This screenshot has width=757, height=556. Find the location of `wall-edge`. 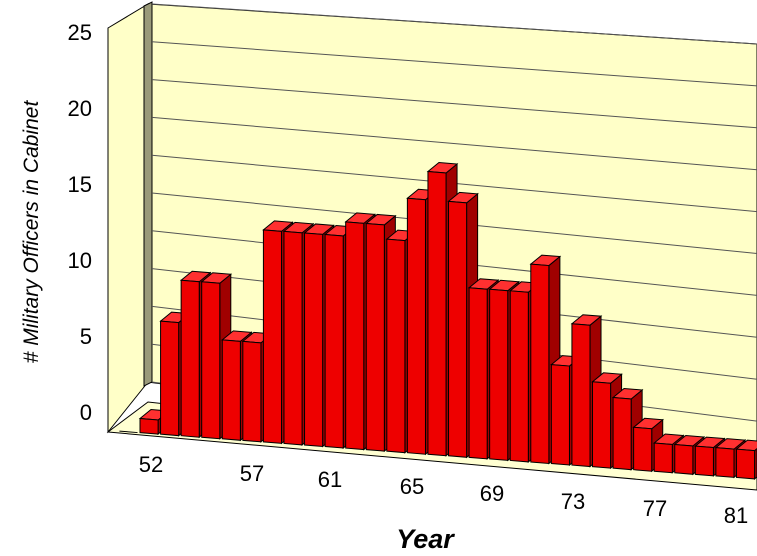

wall-edge is located at coordinates (148, 194).